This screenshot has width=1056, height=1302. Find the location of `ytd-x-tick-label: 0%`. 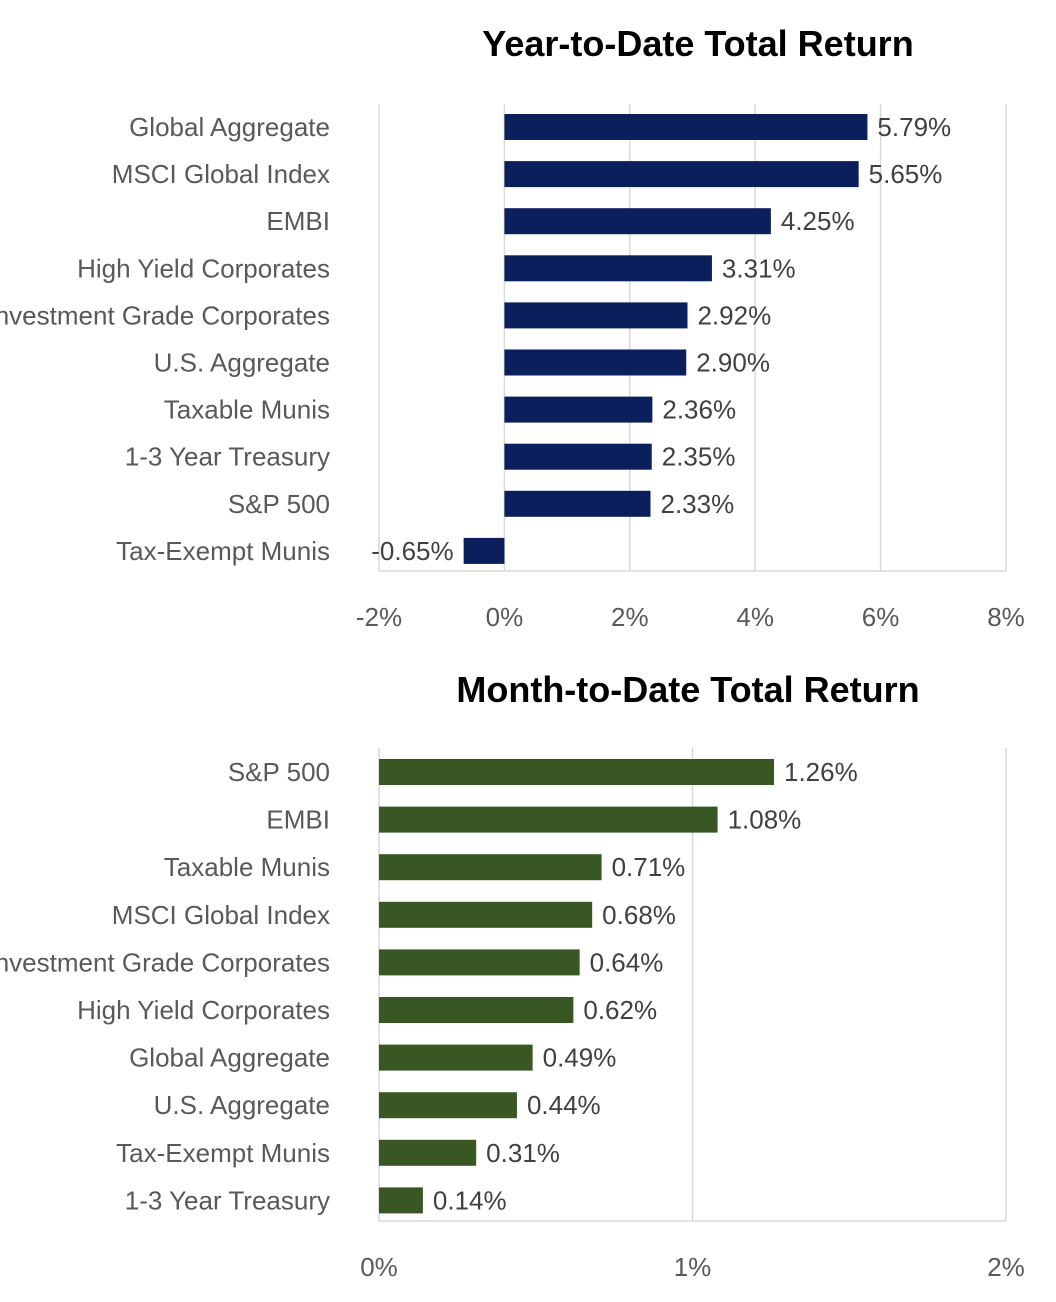

ytd-x-tick-label: 0% is located at coordinates (505, 617).